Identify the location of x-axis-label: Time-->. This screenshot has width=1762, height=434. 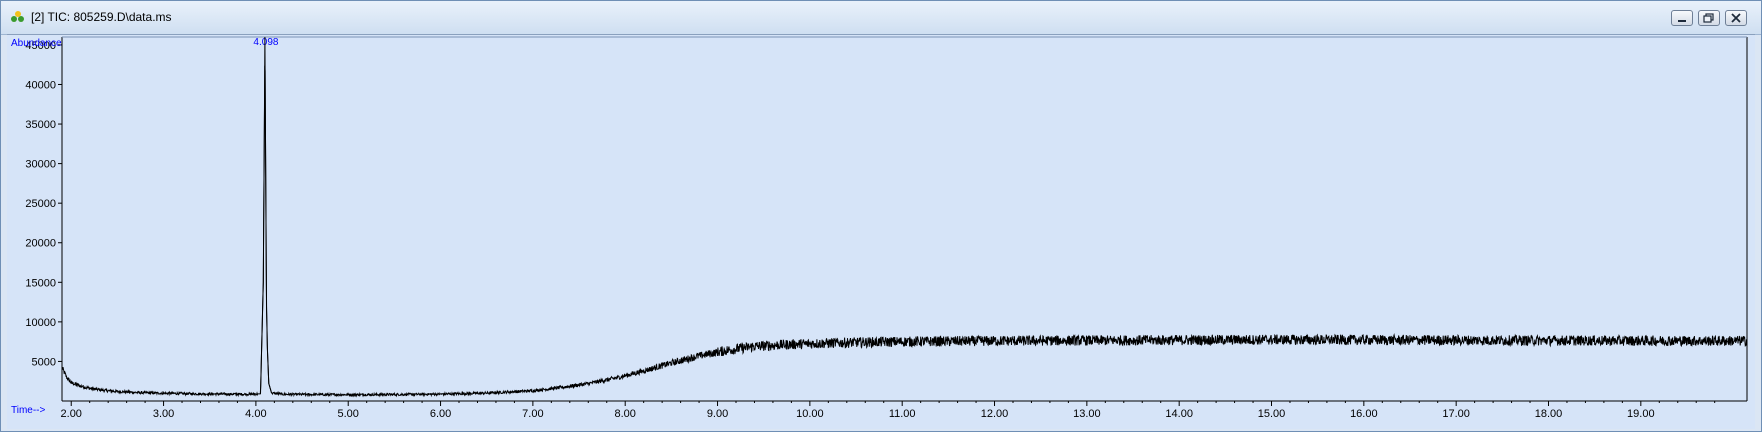
(28, 410).